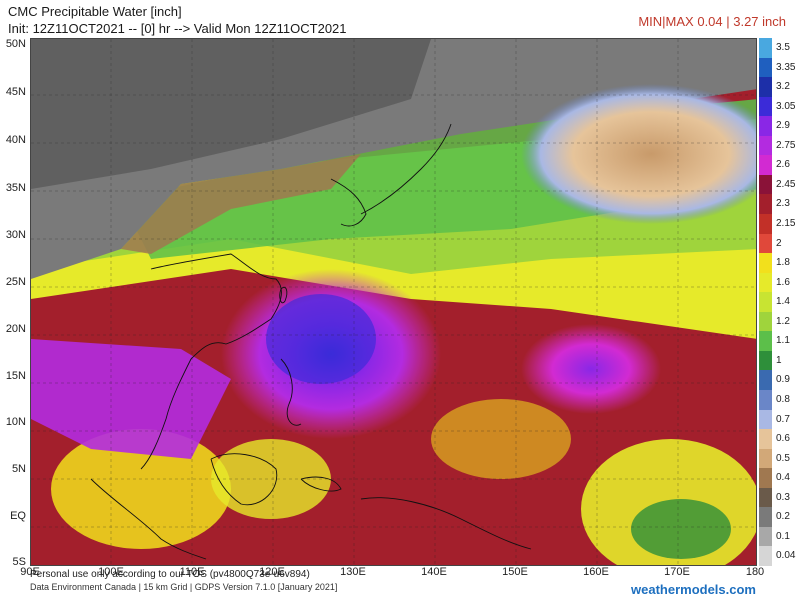  What do you see at coordinates (638, 154) in the screenshot?
I see `dry-high-pressure-area` at bounding box center [638, 154].